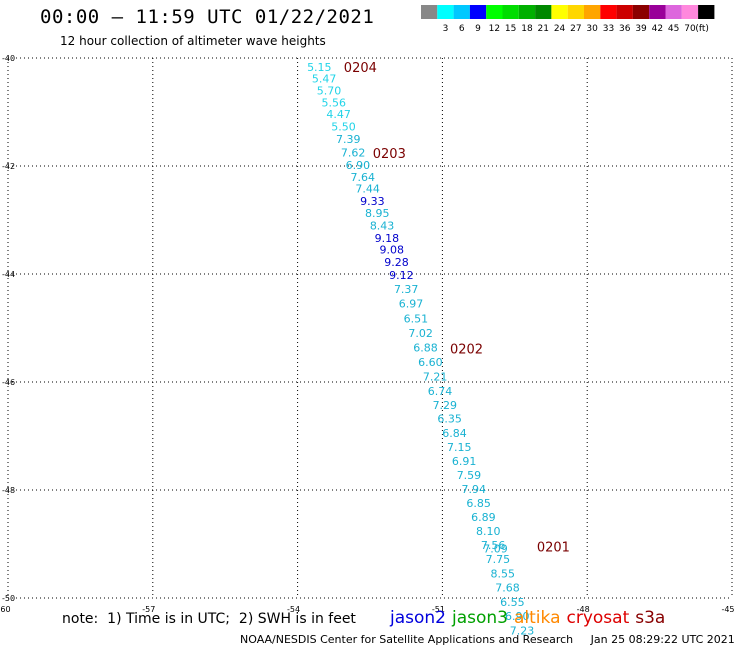 The width and height of the screenshot is (740, 650). I want to click on wave-height-value: 6.97, so click(411, 304).